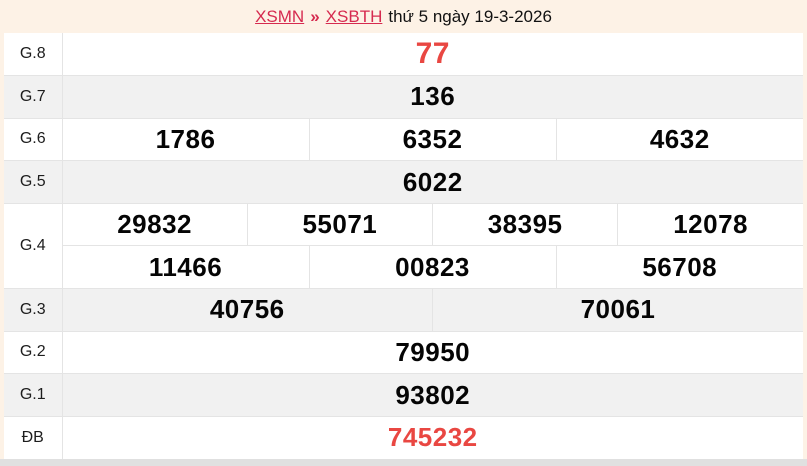 This screenshot has height=466, width=807. I want to click on table-row: G.3 40756 70061, so click(403, 310).